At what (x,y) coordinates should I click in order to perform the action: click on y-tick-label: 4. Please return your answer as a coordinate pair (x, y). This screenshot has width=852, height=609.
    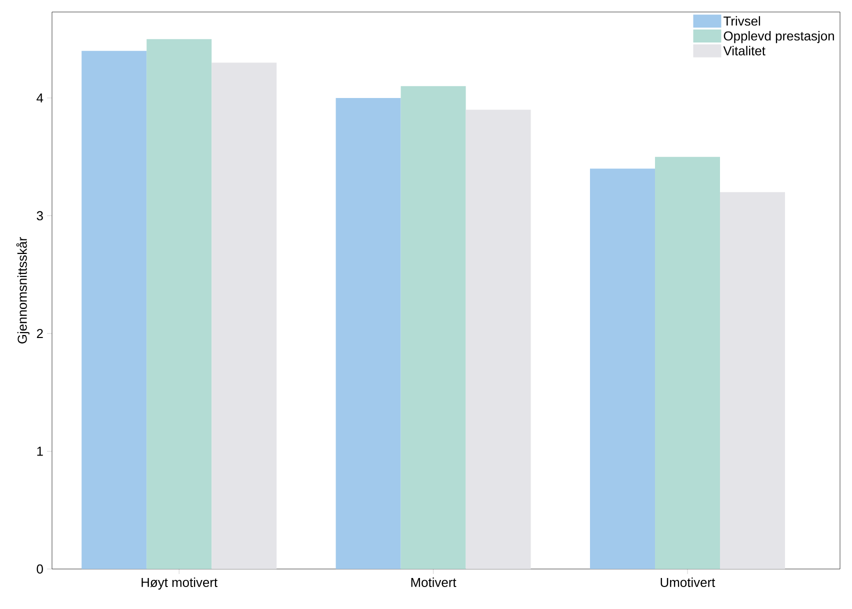
    Looking at the image, I should click on (40, 98).